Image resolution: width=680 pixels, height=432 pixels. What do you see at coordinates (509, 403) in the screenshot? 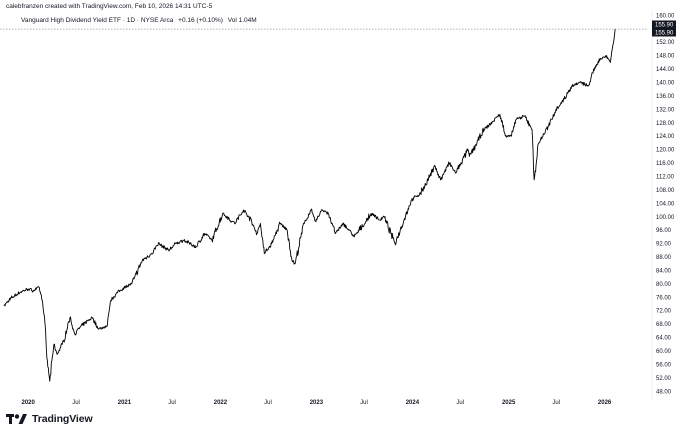
I see `x-tick-label: 2025` at bounding box center [509, 403].